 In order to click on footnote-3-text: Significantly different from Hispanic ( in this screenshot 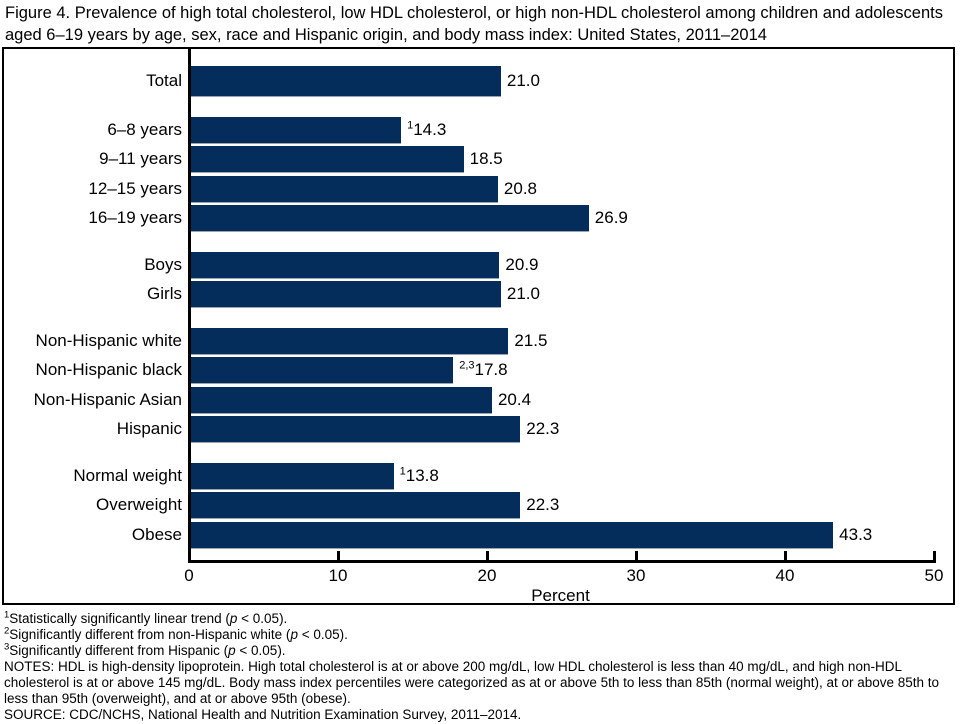, I will do `click(119, 650)`.